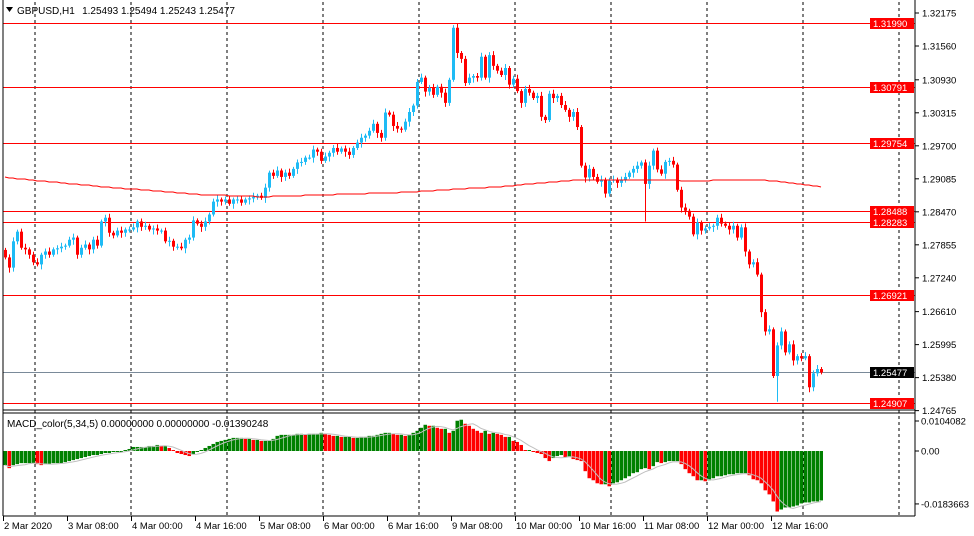 The image size is (974, 536). Describe the element at coordinates (939, 80) in the screenshot. I see `price-tick-label: 1.30930` at that location.